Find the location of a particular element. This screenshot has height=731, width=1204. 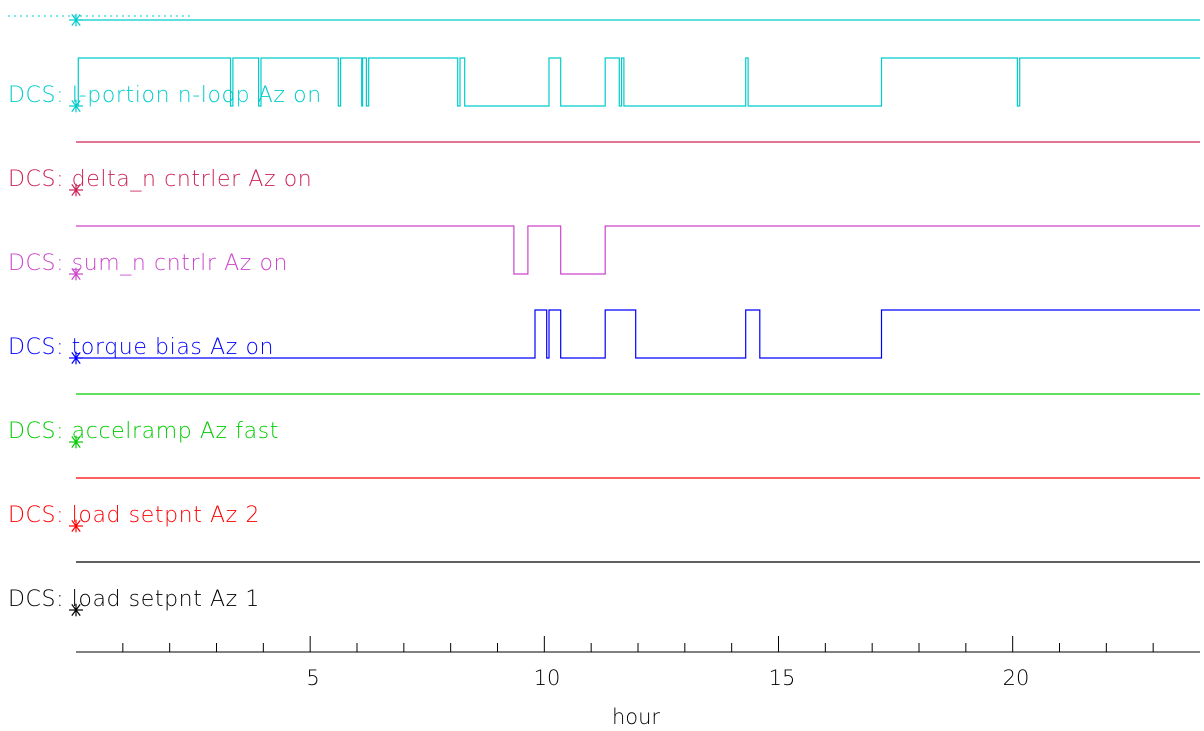

x-tick-label-20: 20 is located at coordinates (1016, 678).